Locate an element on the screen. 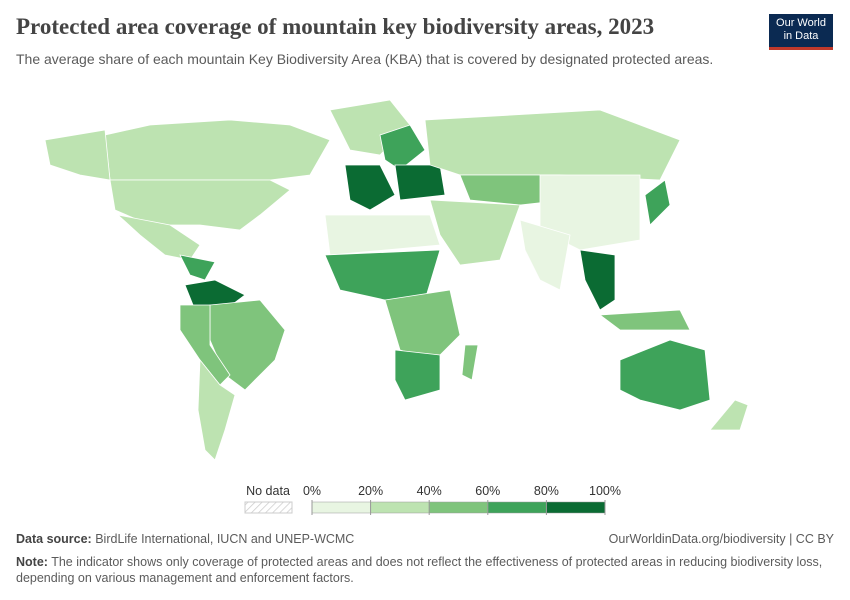  legend-tick-label: 20% is located at coordinates (370, 491).